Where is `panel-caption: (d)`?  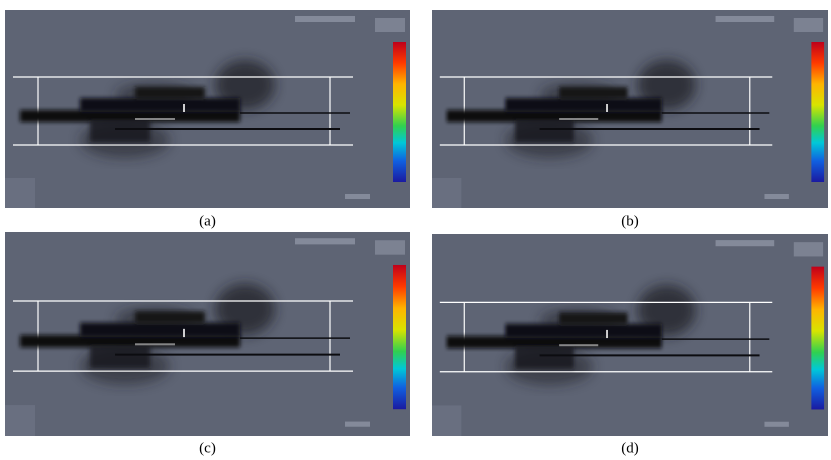 panel-caption: (d) is located at coordinates (630, 448).